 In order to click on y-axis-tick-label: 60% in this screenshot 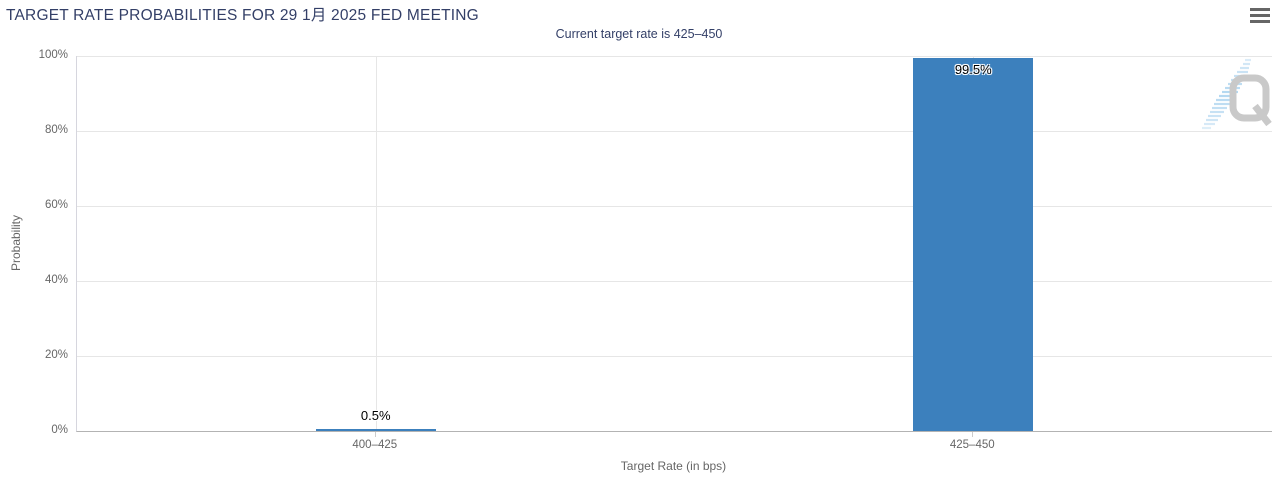, I will do `click(56, 205)`.